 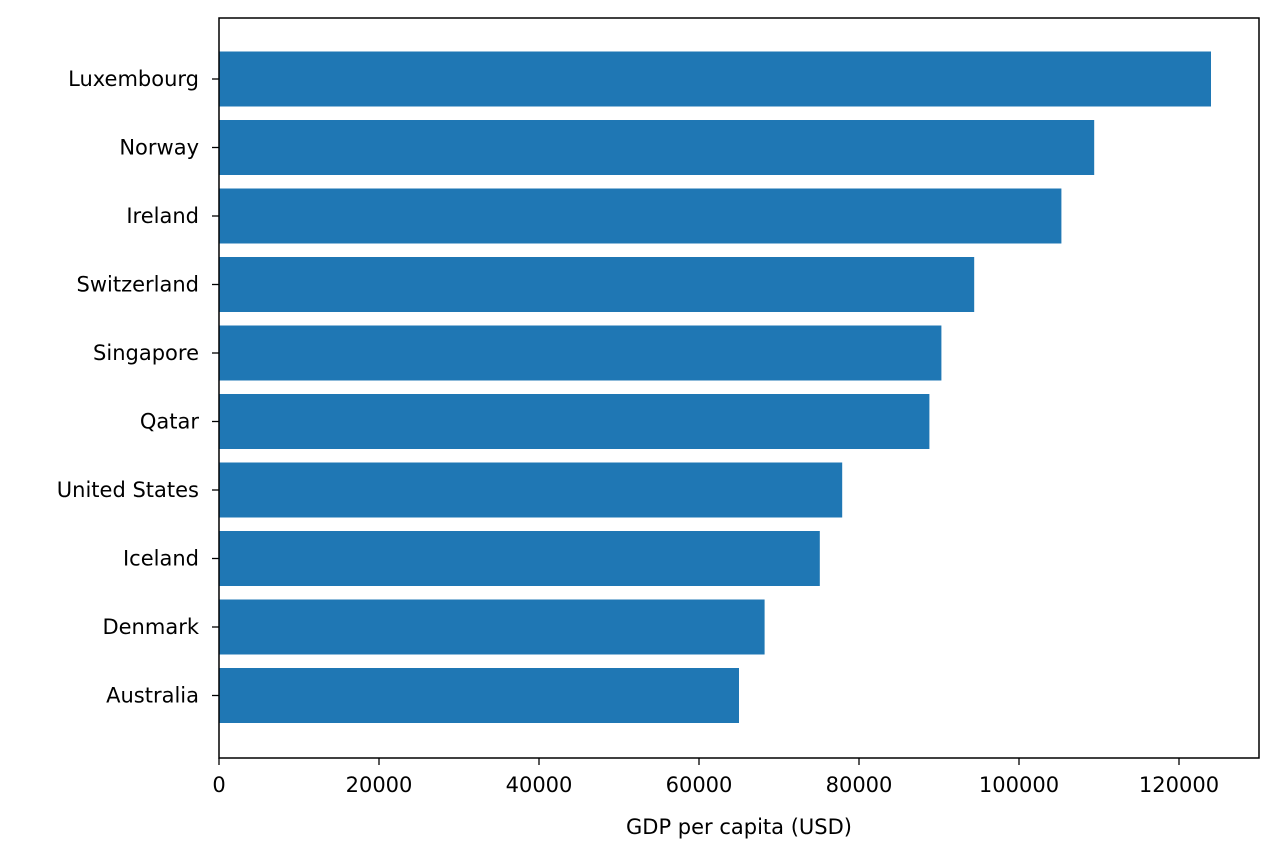 What do you see at coordinates (138, 285) in the screenshot?
I see `y-tick-label-switzerland: Switzerland` at bounding box center [138, 285].